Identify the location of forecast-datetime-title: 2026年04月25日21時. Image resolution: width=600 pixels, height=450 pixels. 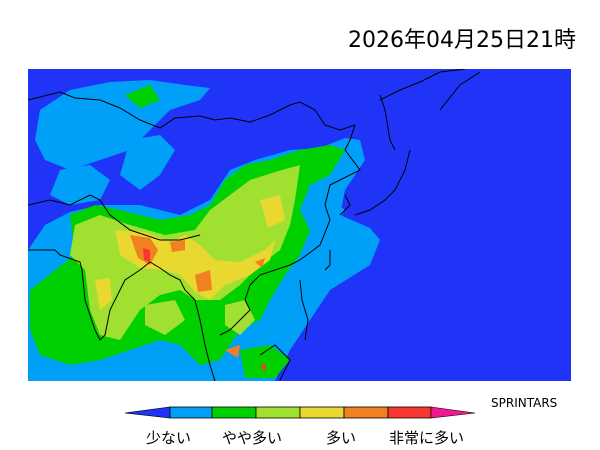
(462, 40).